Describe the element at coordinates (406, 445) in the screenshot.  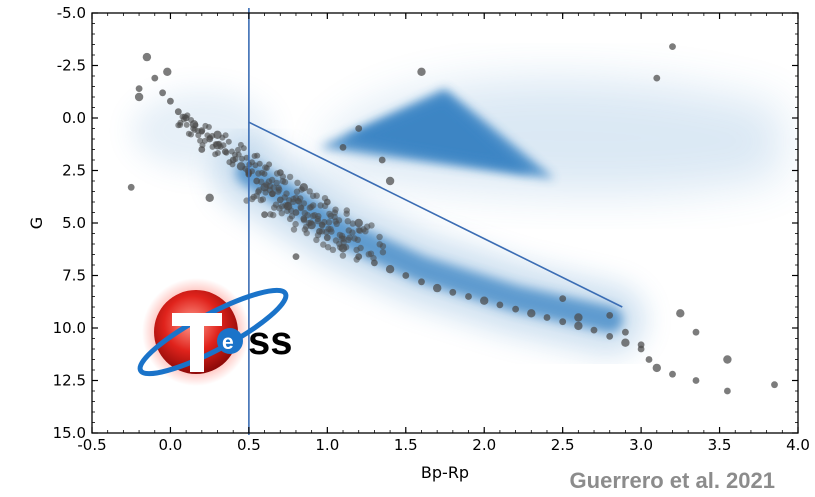
I see `x-tick-label: 1.5` at that location.